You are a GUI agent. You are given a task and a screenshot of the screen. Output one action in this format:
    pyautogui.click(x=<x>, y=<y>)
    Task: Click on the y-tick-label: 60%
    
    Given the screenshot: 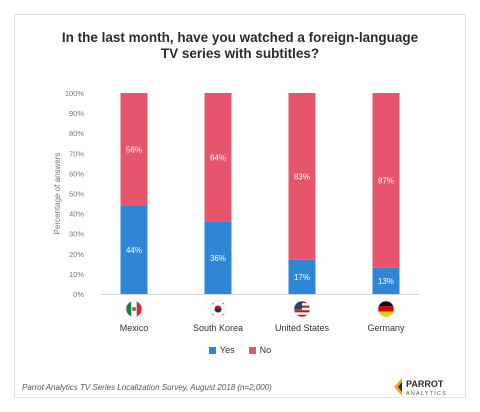 What is the action you would take?
    pyautogui.click(x=76, y=173)
    